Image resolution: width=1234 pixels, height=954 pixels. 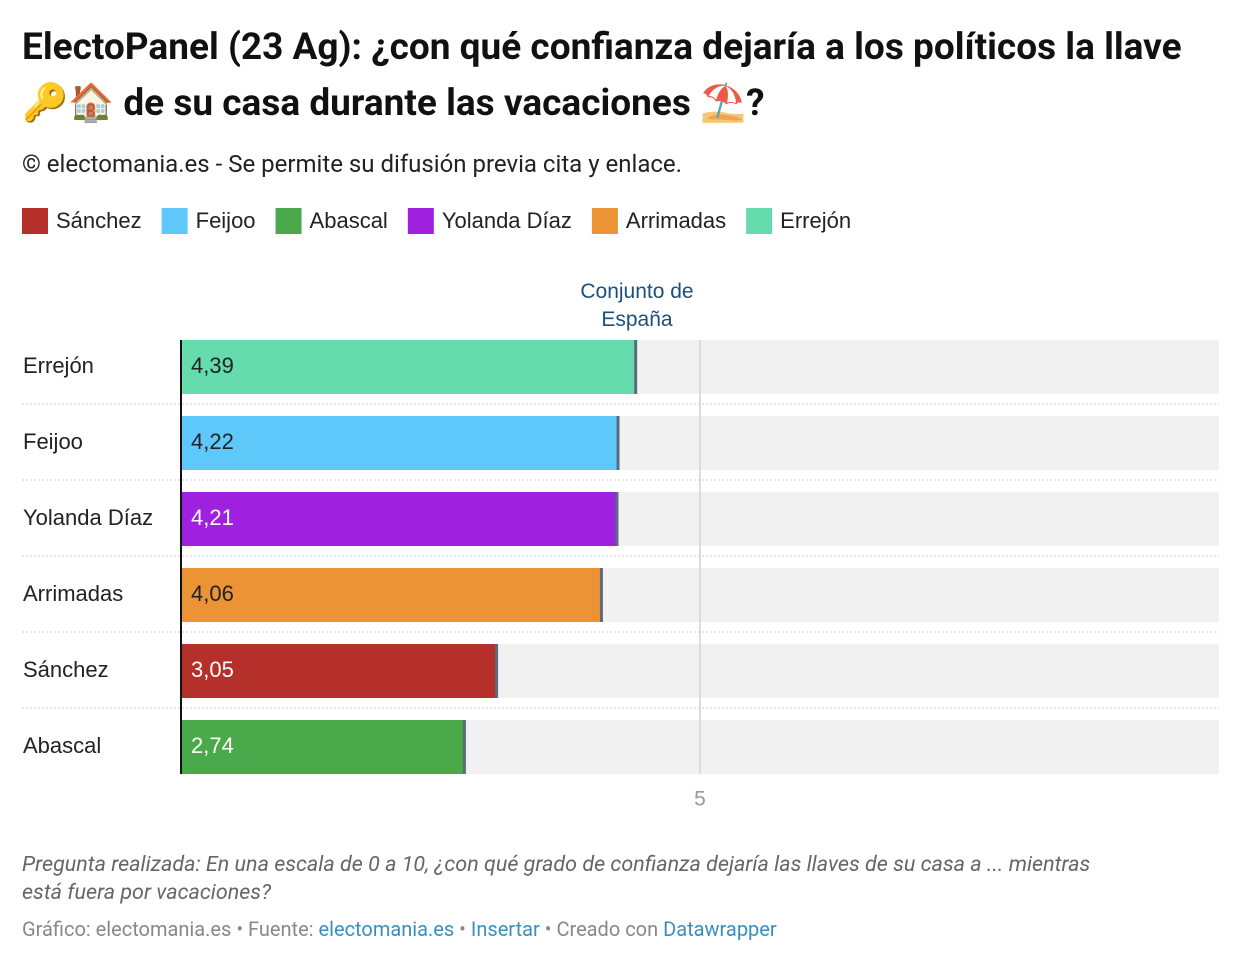 I want to click on source-label: Fuente:, so click(x=281, y=929).